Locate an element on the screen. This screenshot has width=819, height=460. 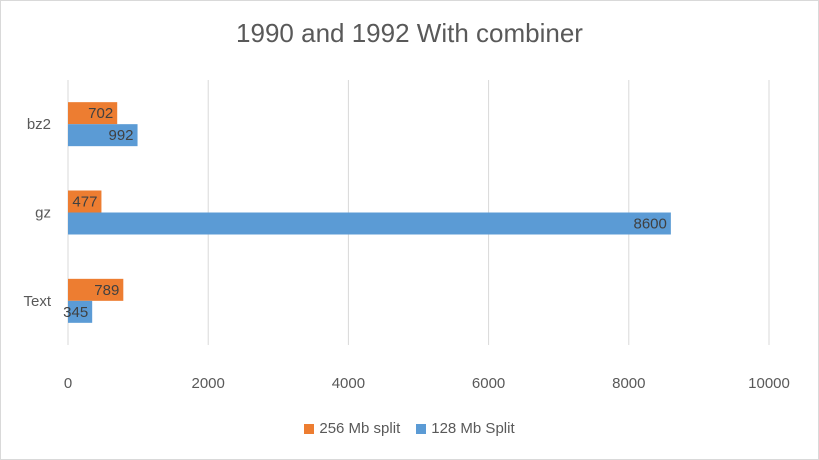
data-label: 345 is located at coordinates (75, 312).